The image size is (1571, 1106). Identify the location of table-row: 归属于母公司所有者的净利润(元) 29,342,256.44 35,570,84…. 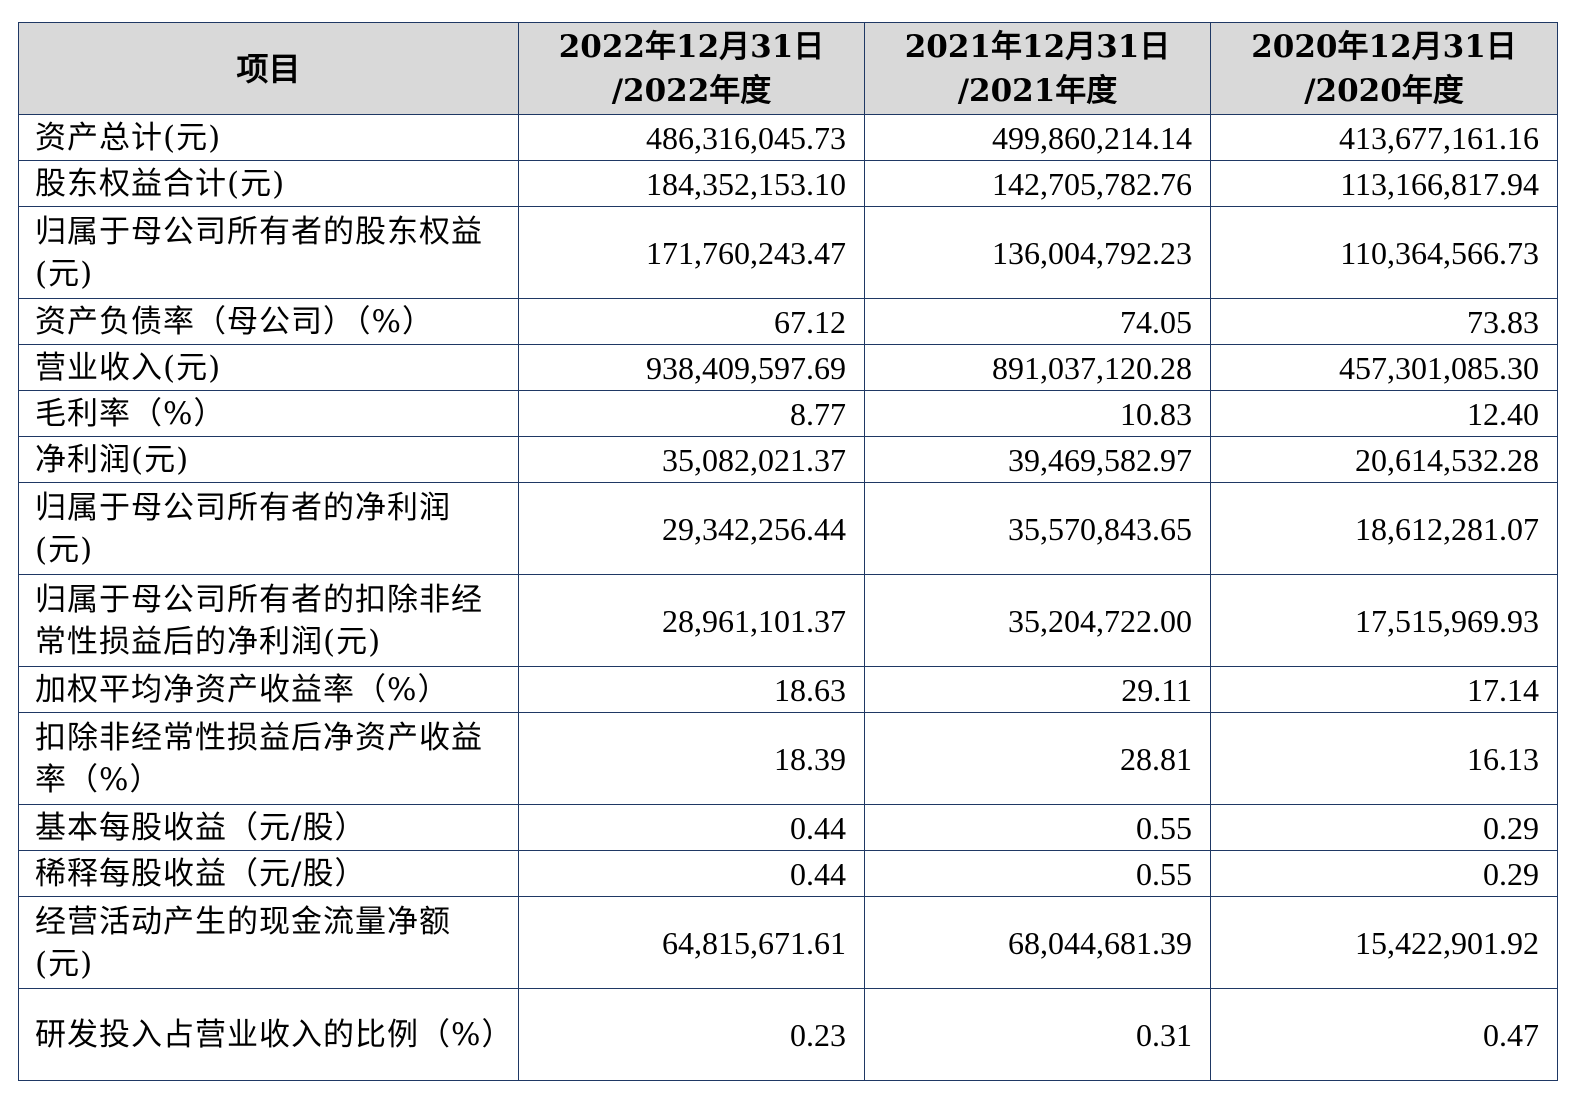
(788, 528).